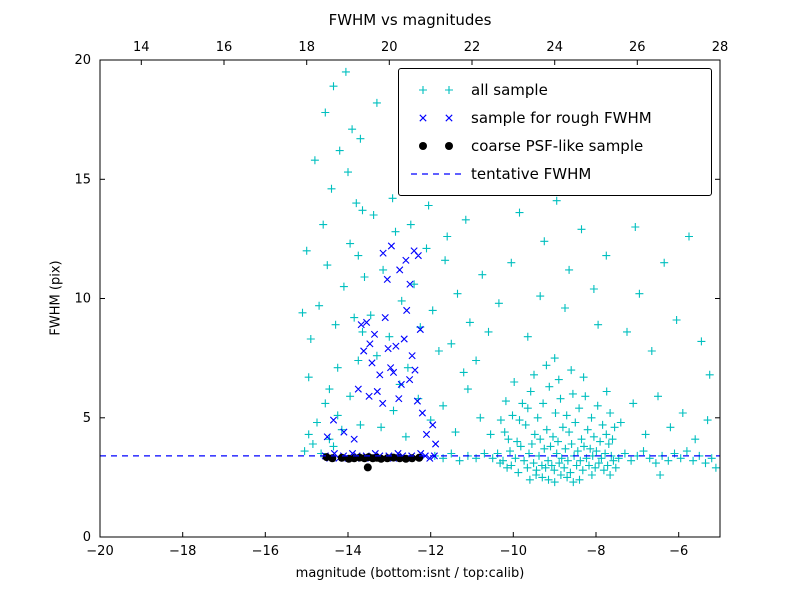 The width and height of the screenshot is (800, 600). Describe the element at coordinates (347, 551) in the screenshot. I see `x-bottom-tick-label: −14` at that location.